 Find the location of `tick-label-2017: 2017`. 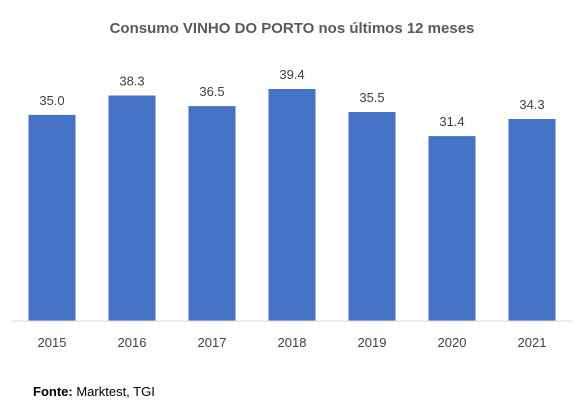

tick-label-2017: 2017 is located at coordinates (212, 342).